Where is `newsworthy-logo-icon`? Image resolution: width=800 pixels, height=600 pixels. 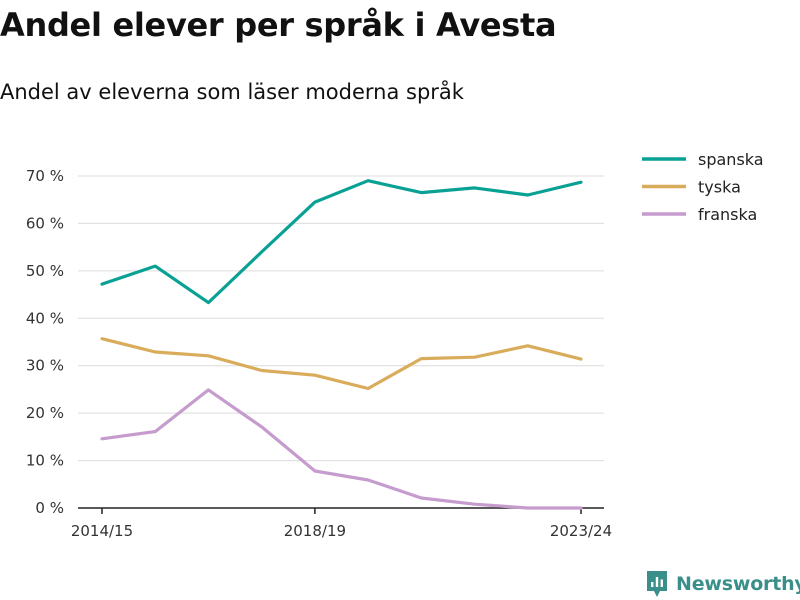 newsworthy-logo-icon is located at coordinates (657, 584).